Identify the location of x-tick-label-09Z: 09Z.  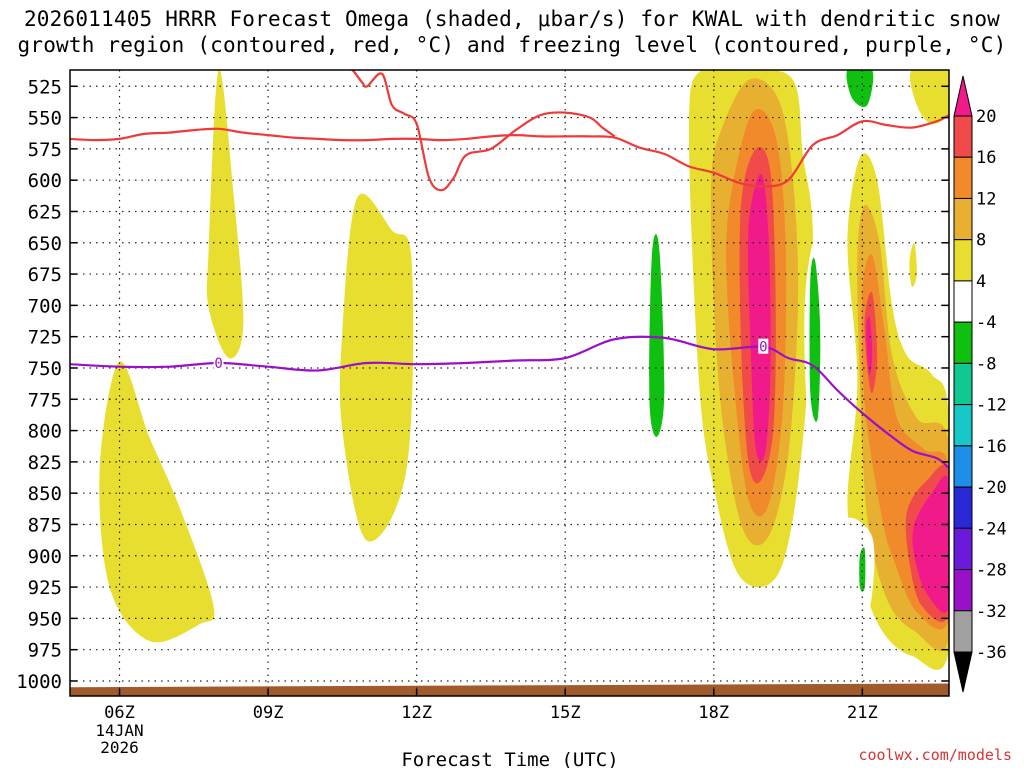
(268, 713).